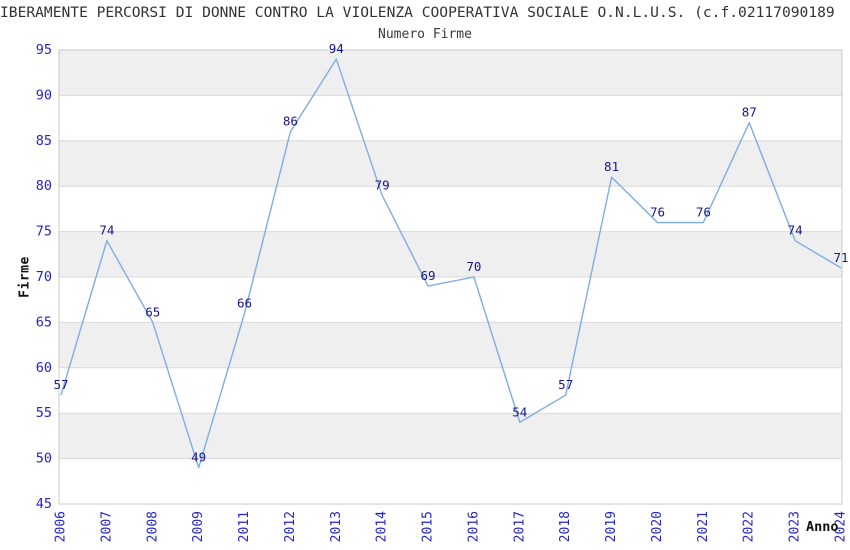  Describe the element at coordinates (44, 368) in the screenshot. I see `y-tick-label: 60` at that location.